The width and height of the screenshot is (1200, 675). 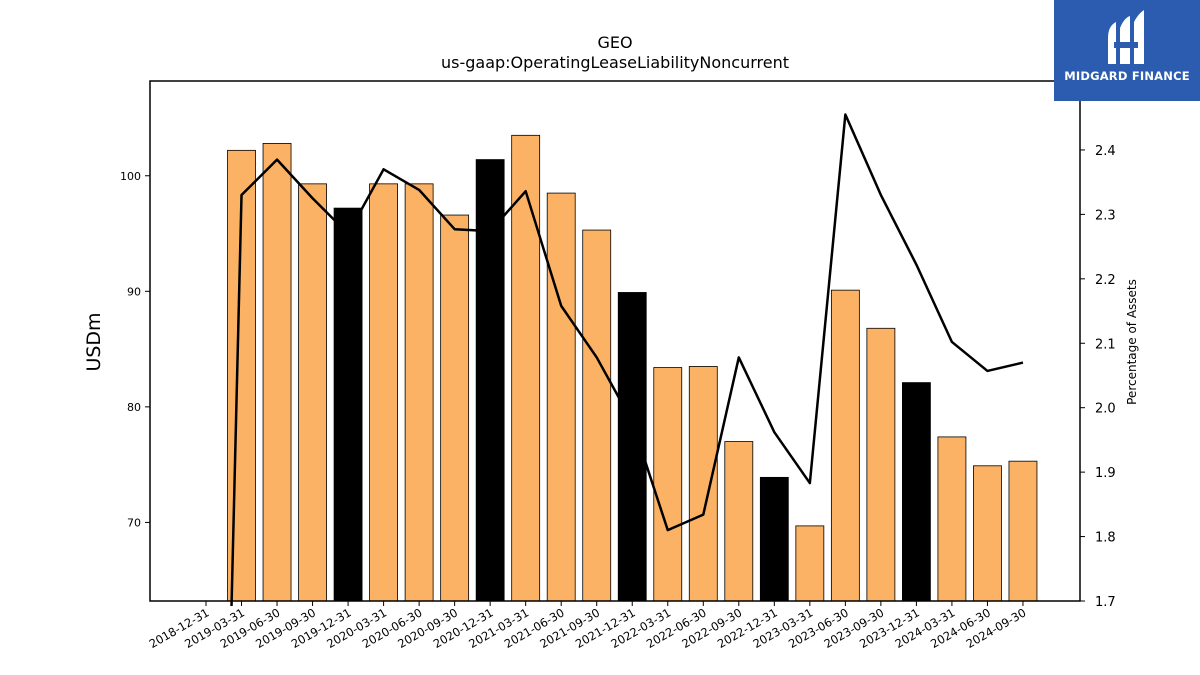 What do you see at coordinates (1105, 215) in the screenshot?
I see `y2-tick-label: 2.3` at bounding box center [1105, 215].